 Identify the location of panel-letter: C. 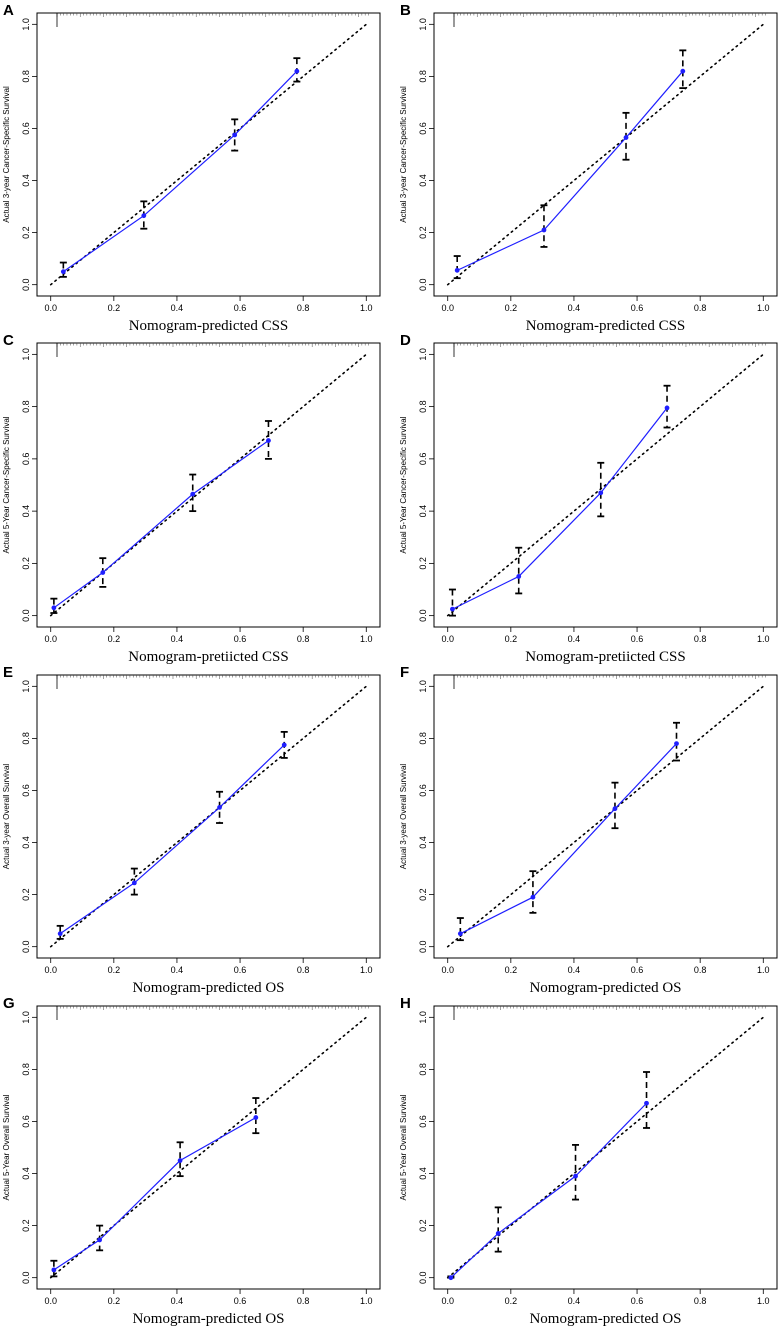
(8, 340).